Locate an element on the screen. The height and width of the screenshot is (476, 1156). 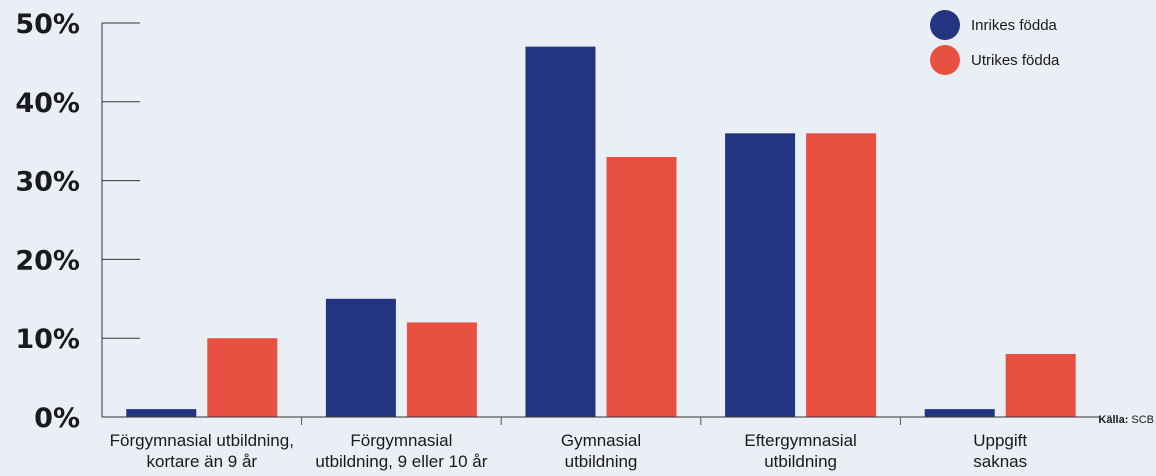
x-category-label-line: Förgymnasial is located at coordinates (401, 440).